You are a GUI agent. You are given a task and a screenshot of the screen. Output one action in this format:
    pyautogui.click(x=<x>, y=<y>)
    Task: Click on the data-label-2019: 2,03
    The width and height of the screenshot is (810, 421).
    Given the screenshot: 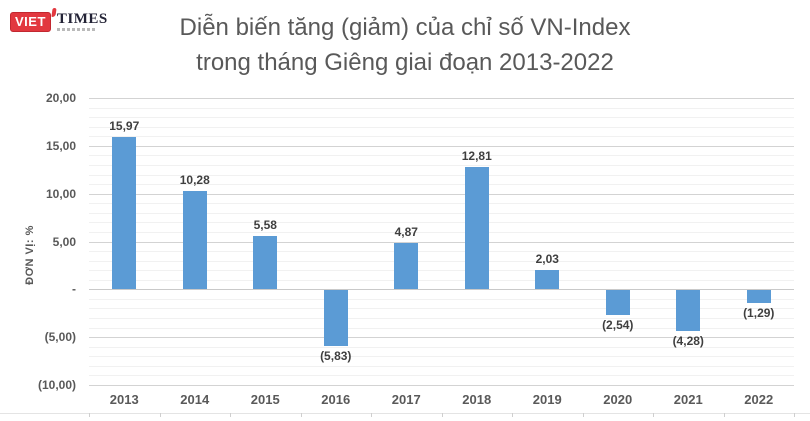 What is the action you would take?
    pyautogui.click(x=547, y=258)
    